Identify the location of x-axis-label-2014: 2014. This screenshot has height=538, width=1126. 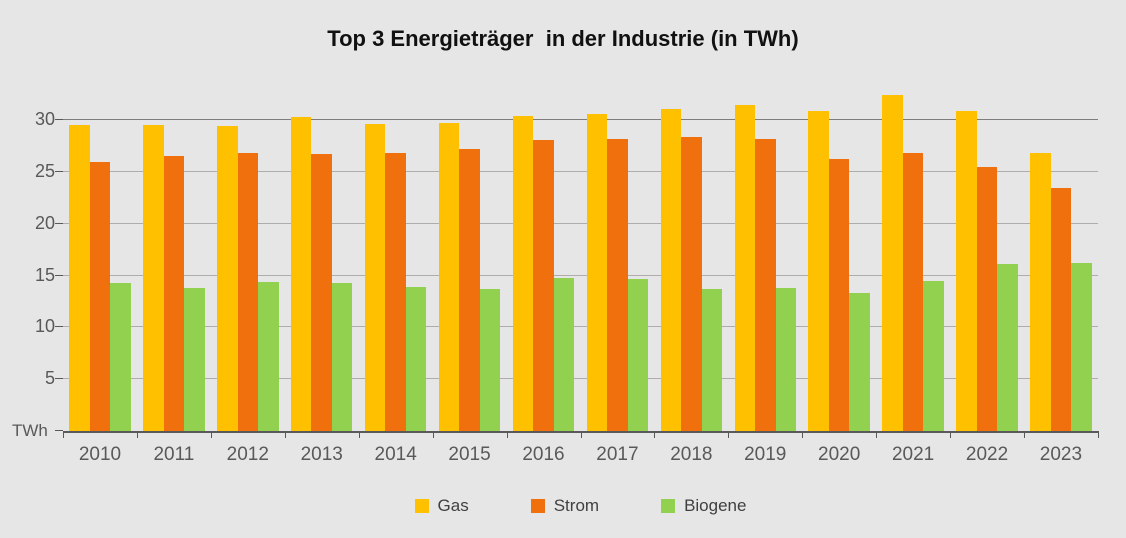
(395, 454).